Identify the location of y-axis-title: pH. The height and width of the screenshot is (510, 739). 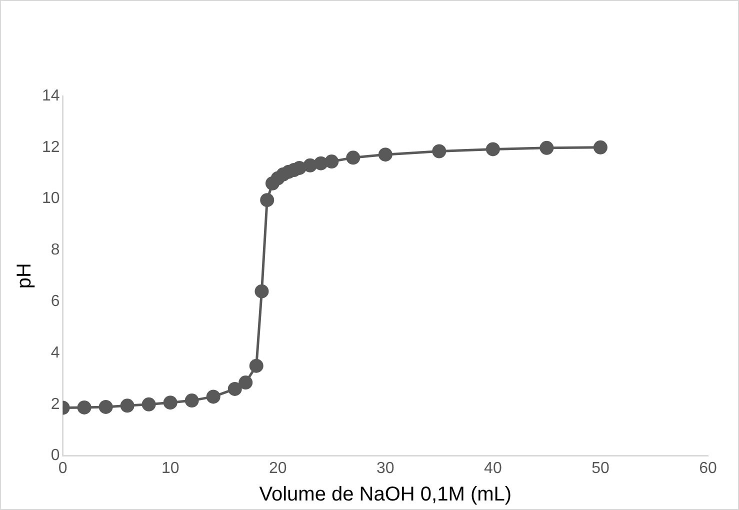
(25, 276).